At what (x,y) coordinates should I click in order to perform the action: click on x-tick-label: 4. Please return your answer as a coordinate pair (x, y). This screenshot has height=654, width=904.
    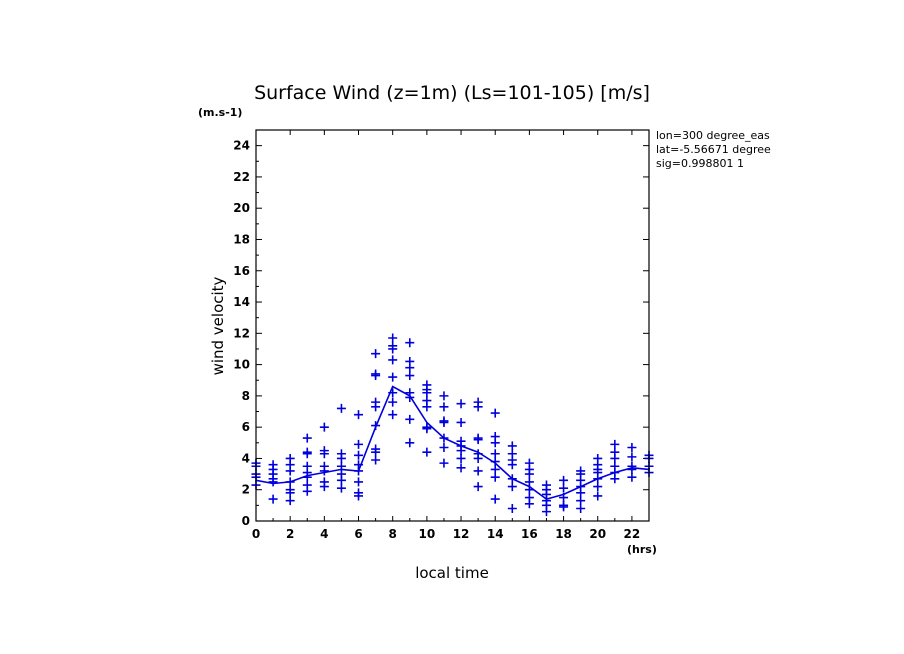
    Looking at the image, I should click on (324, 534).